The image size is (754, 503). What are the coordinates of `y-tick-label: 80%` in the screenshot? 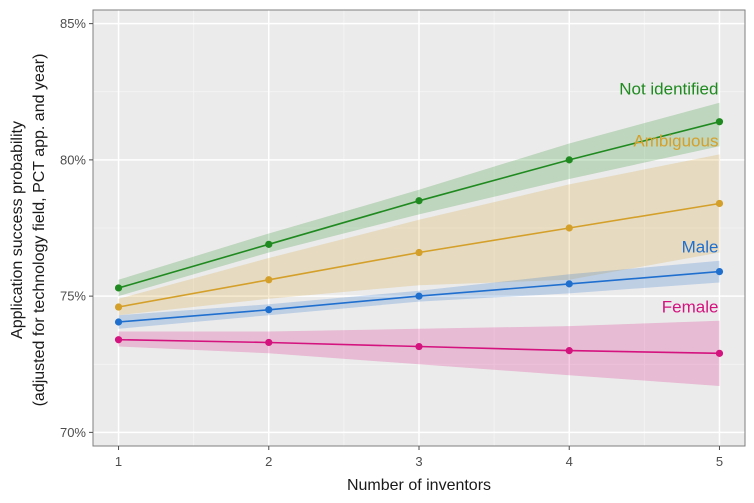 It's located at (73, 159).